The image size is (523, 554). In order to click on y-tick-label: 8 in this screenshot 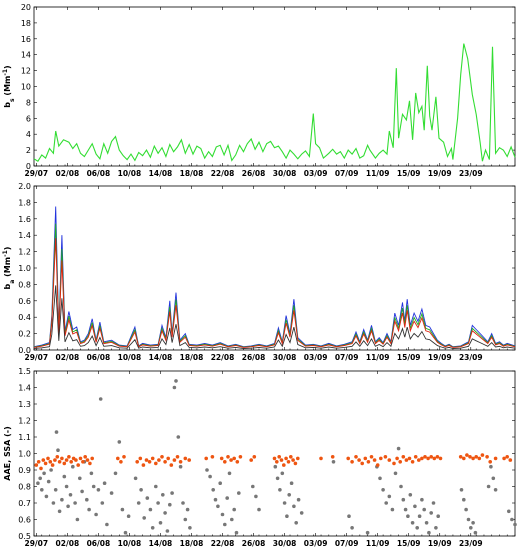, I will do `click(28, 102)`.